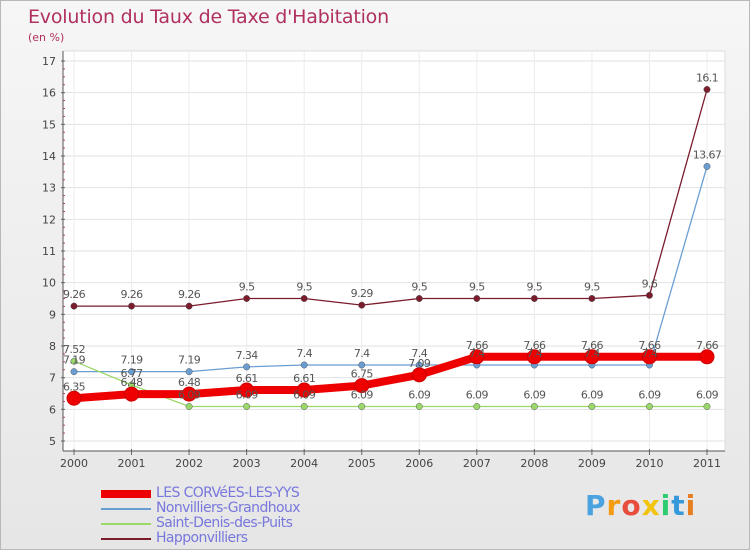  Describe the element at coordinates (419, 363) in the screenshot. I see `data-label-les-corvees-les-yys-2006: 7.09` at that location.